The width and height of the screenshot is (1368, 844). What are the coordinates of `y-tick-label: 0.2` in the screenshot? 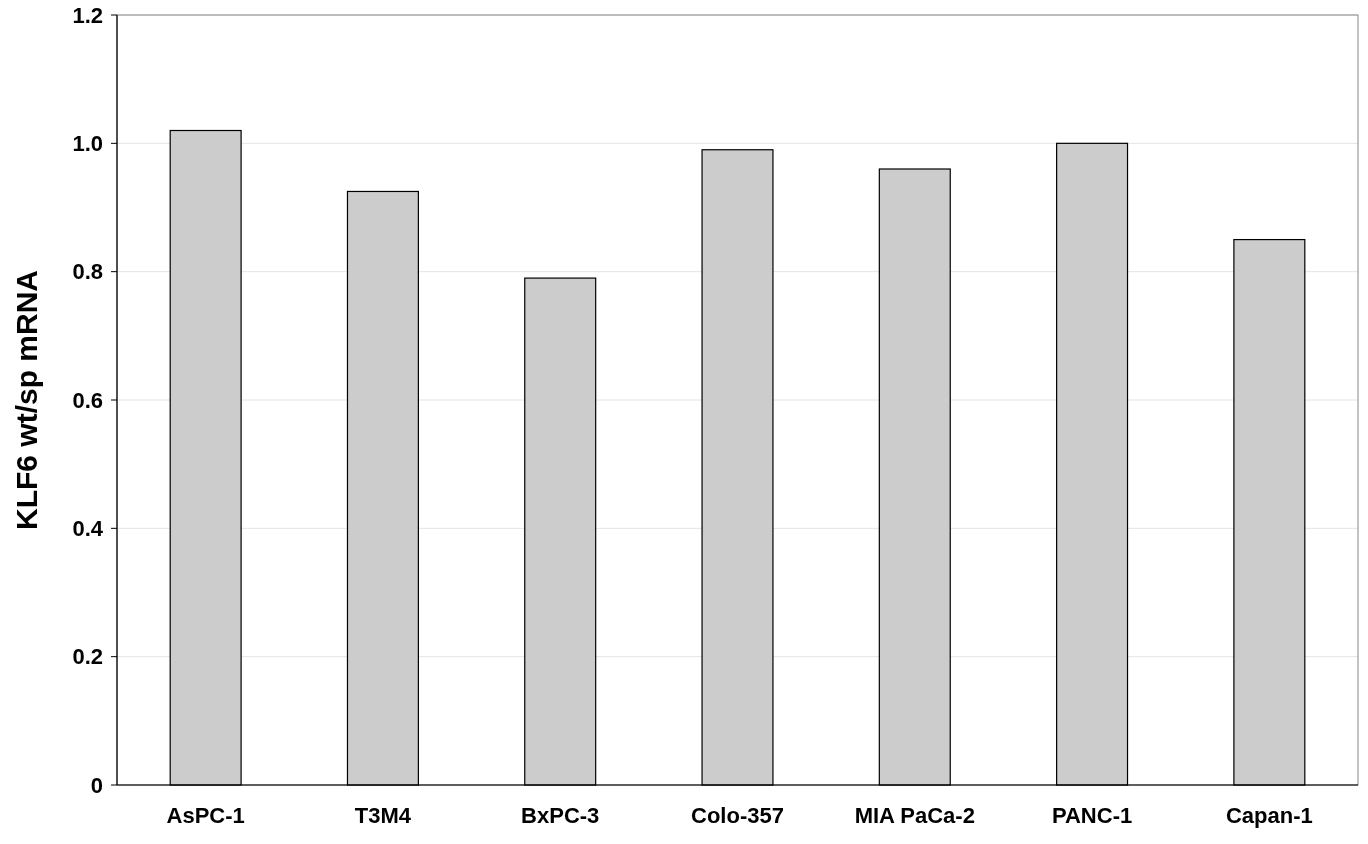 It's located at (87, 657).